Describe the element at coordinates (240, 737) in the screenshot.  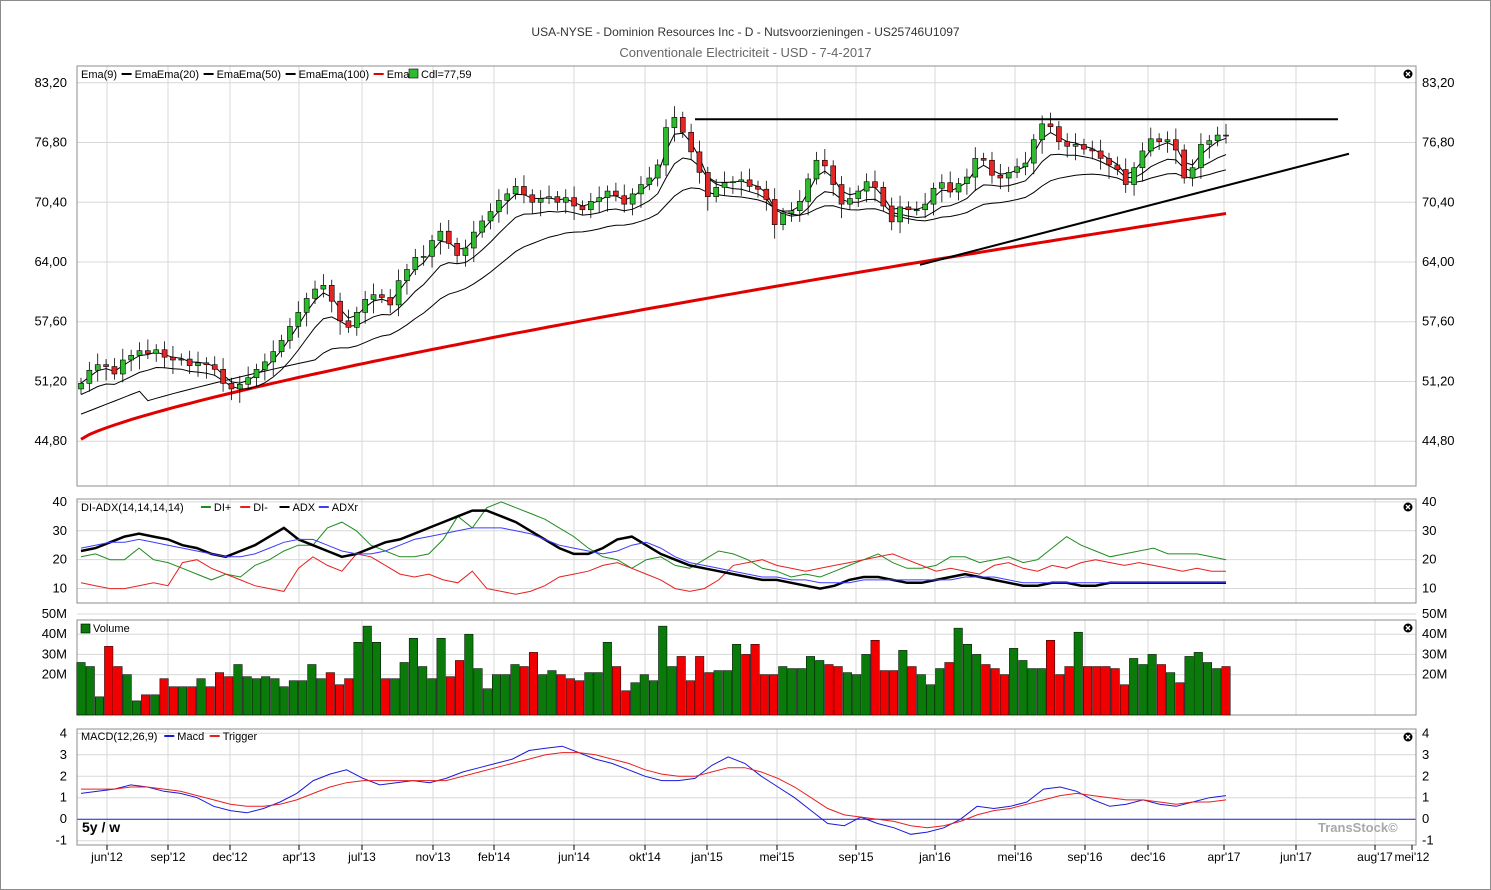
I see `legend-label: Trigger` at that location.